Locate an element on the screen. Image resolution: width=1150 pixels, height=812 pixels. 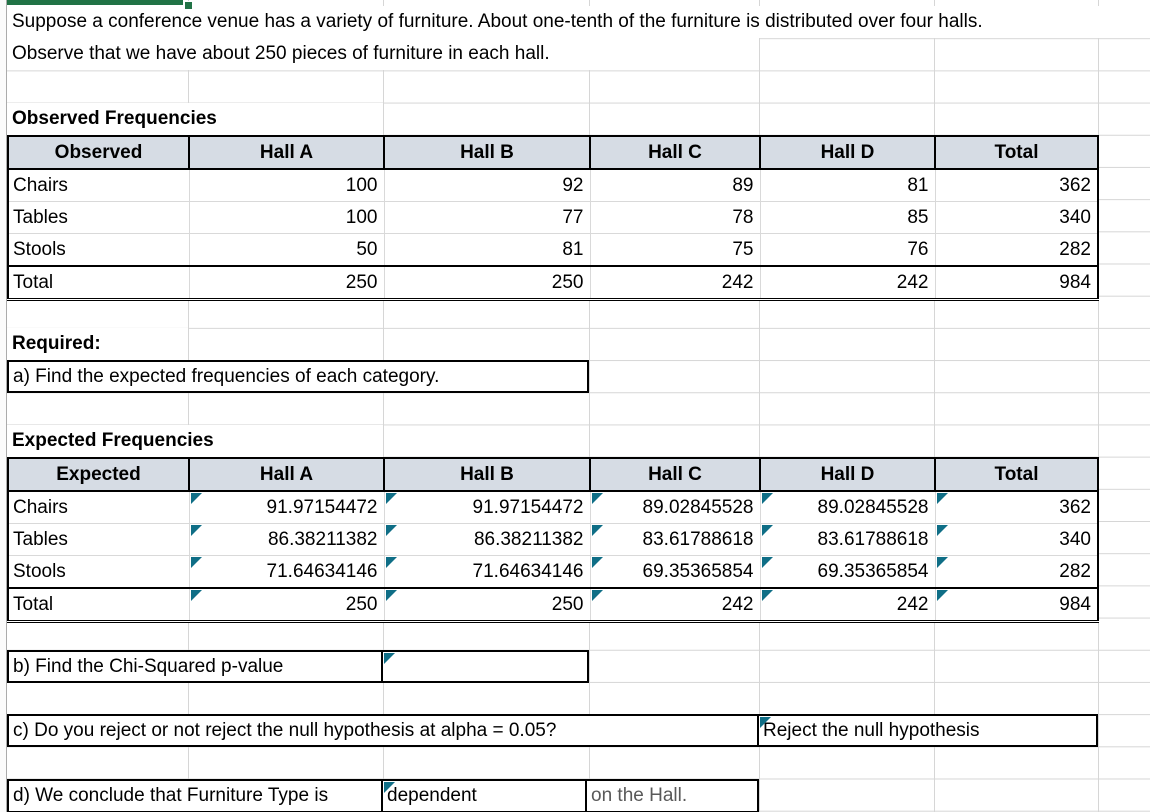
expected-cell: 984 is located at coordinates (1016, 604).